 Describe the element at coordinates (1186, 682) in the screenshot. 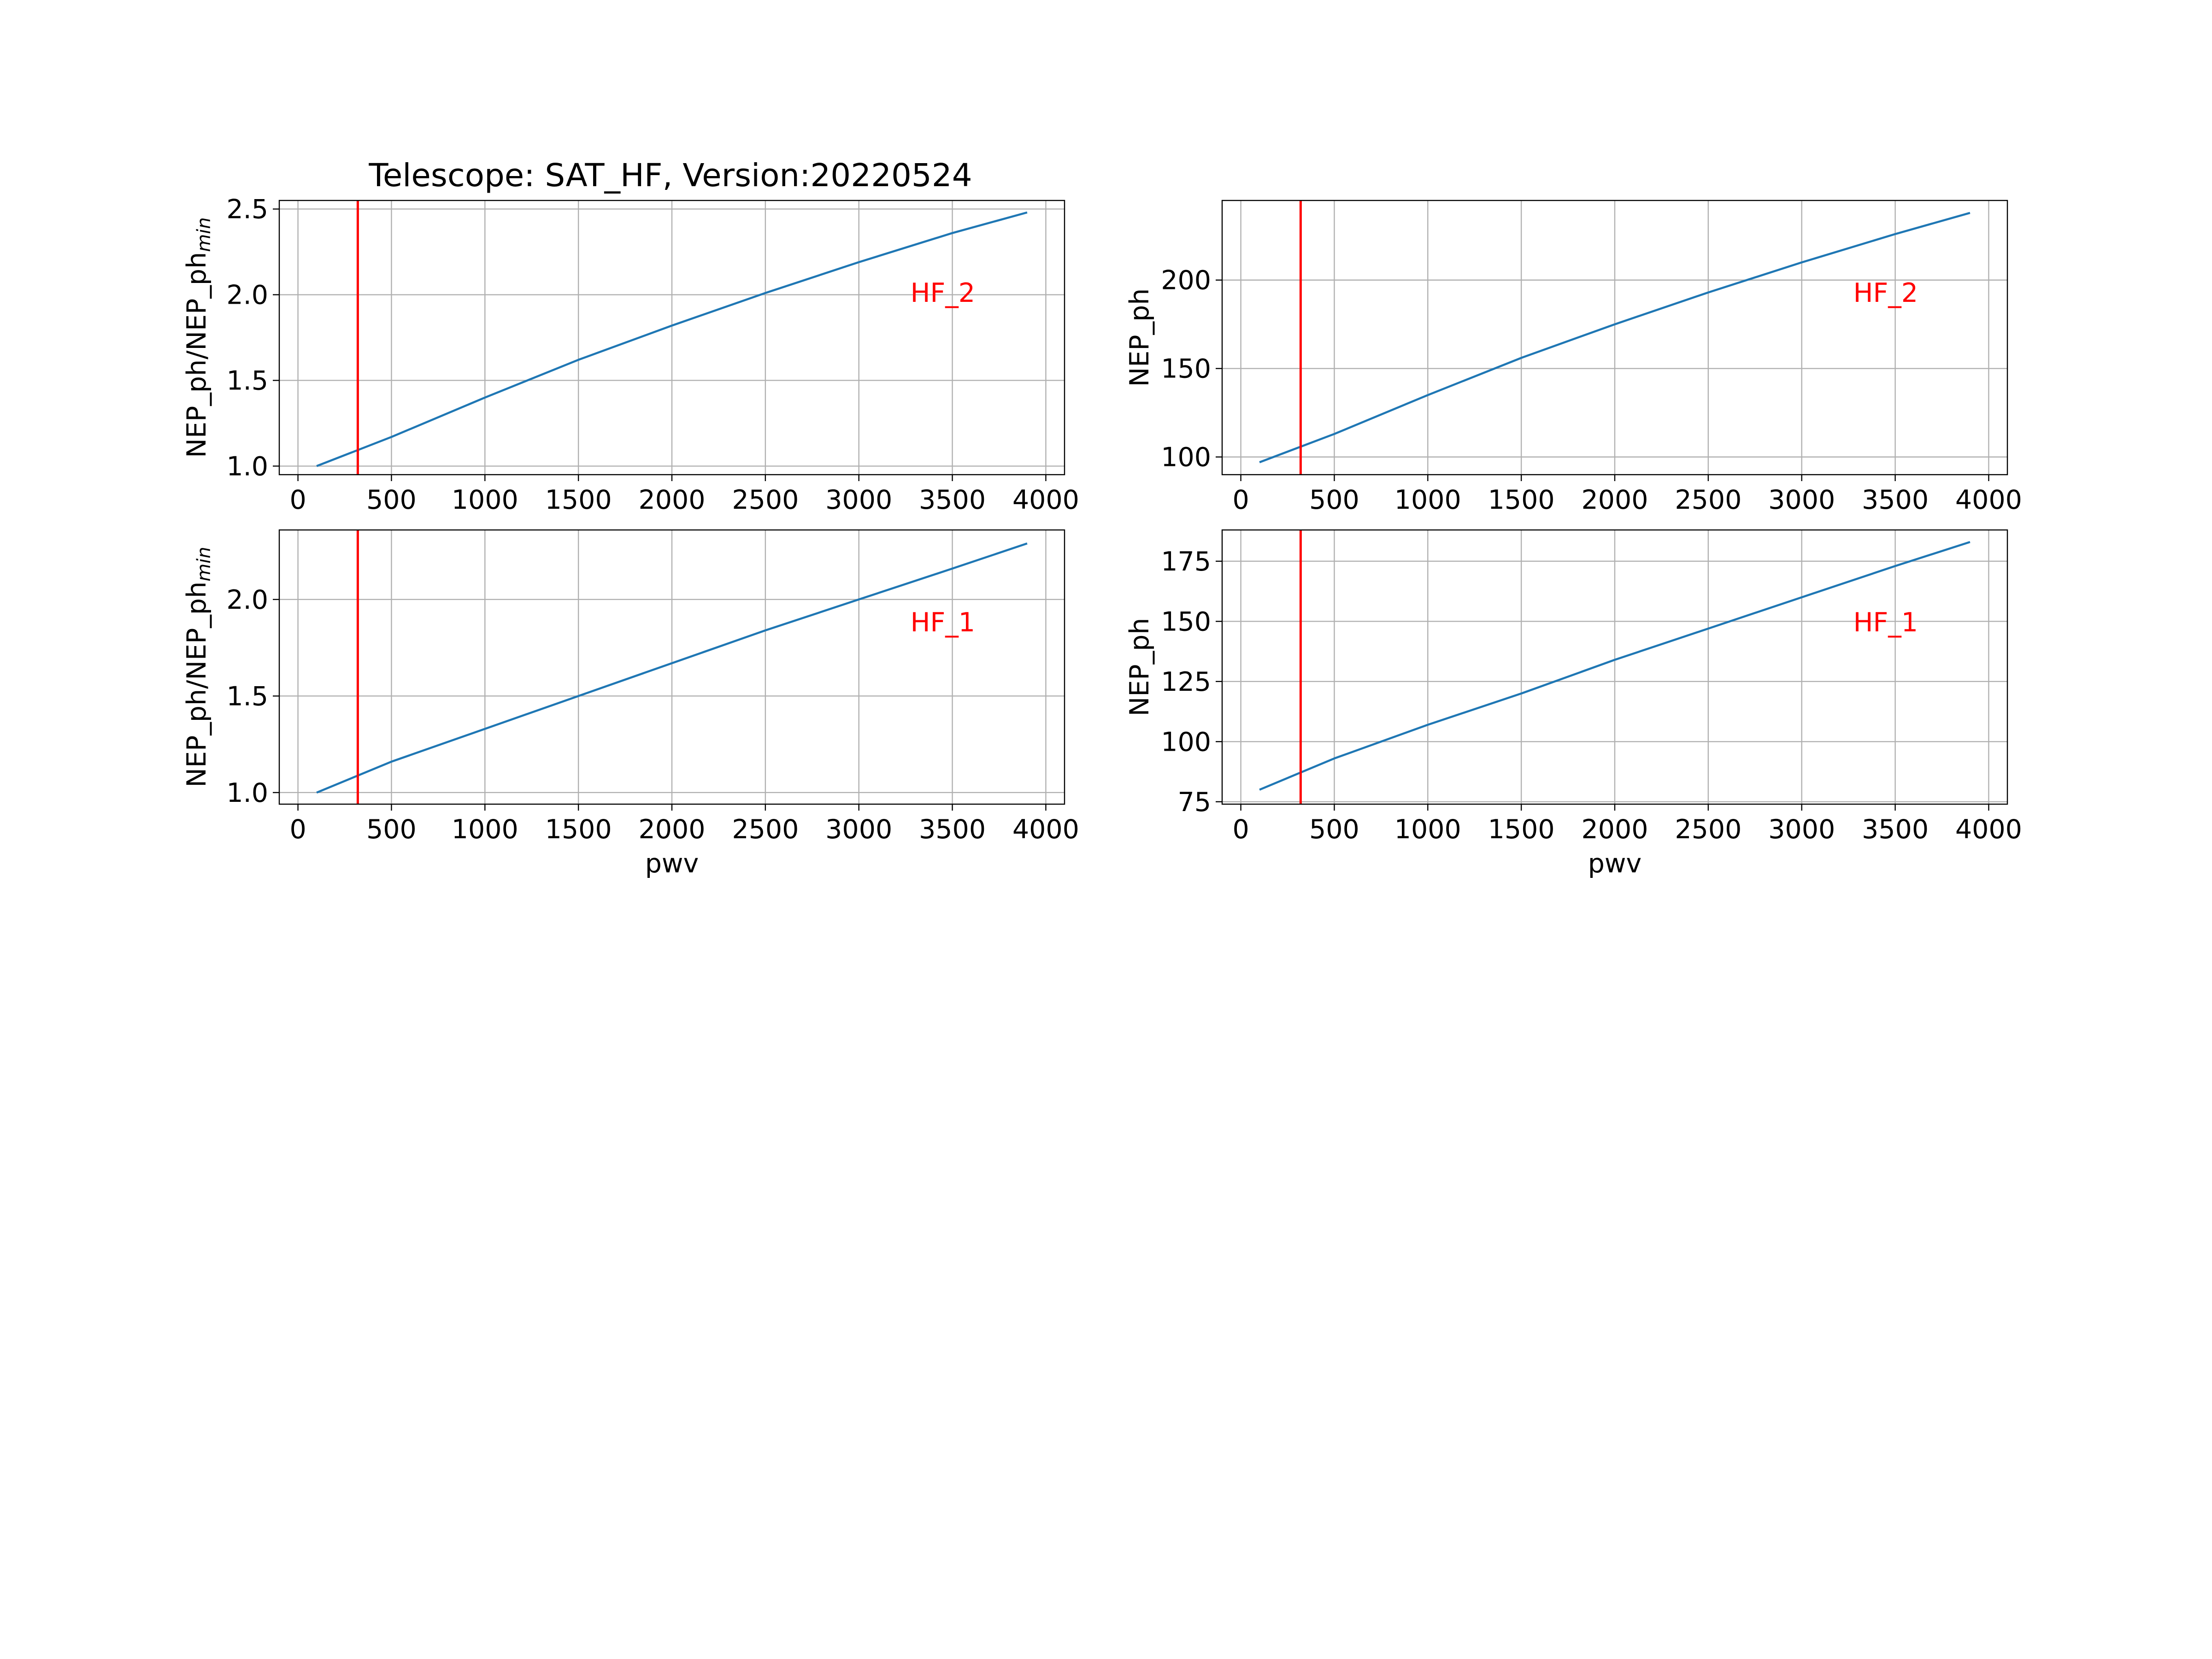

I see `y-tick-label: 125` at that location.